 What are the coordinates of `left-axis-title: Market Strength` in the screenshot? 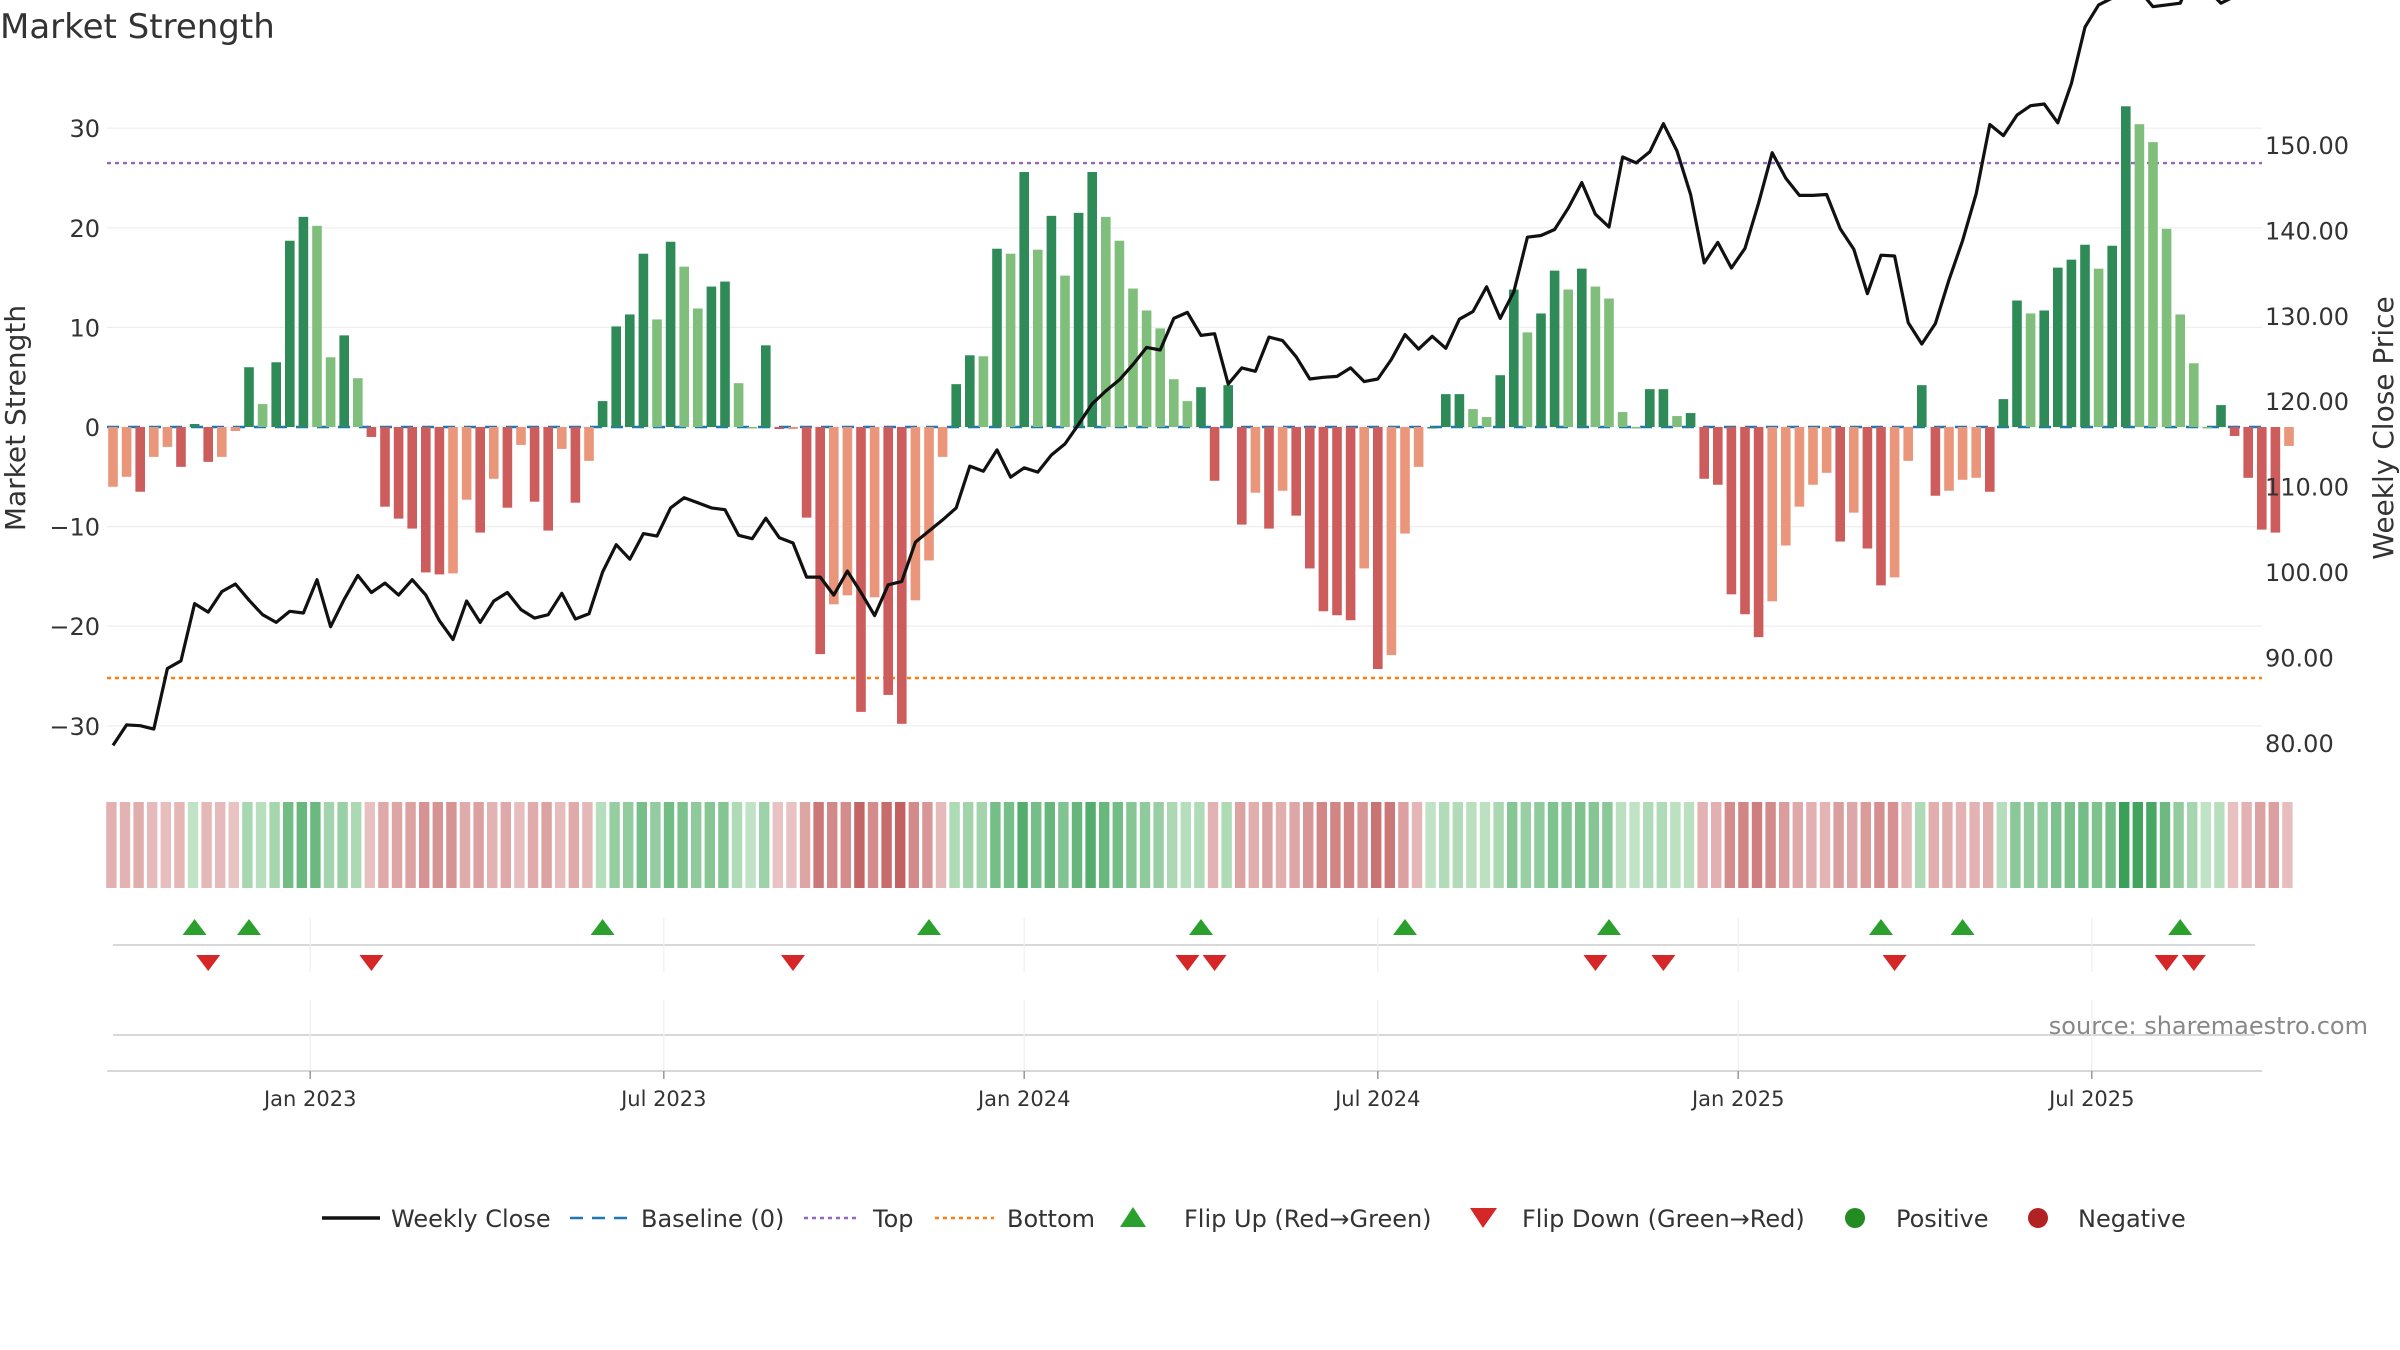 It's located at (16, 418).